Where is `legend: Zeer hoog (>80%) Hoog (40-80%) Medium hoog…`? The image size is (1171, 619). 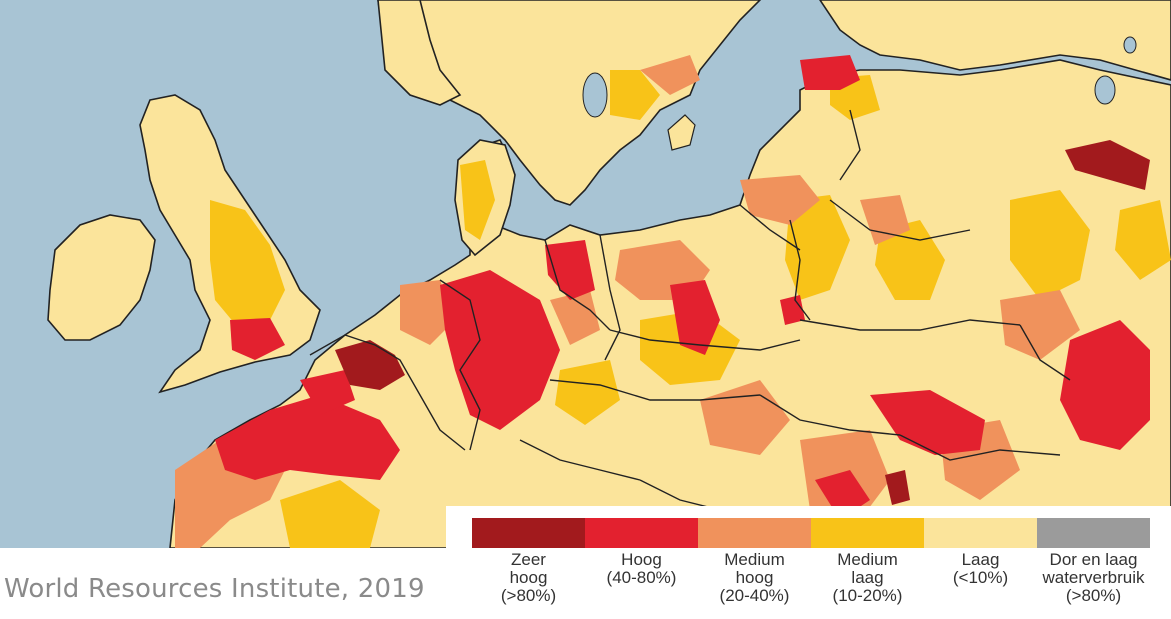 legend: Zeer hoog (>80%) Hoog (40-80%) Medium hoog… is located at coordinates (808, 562).